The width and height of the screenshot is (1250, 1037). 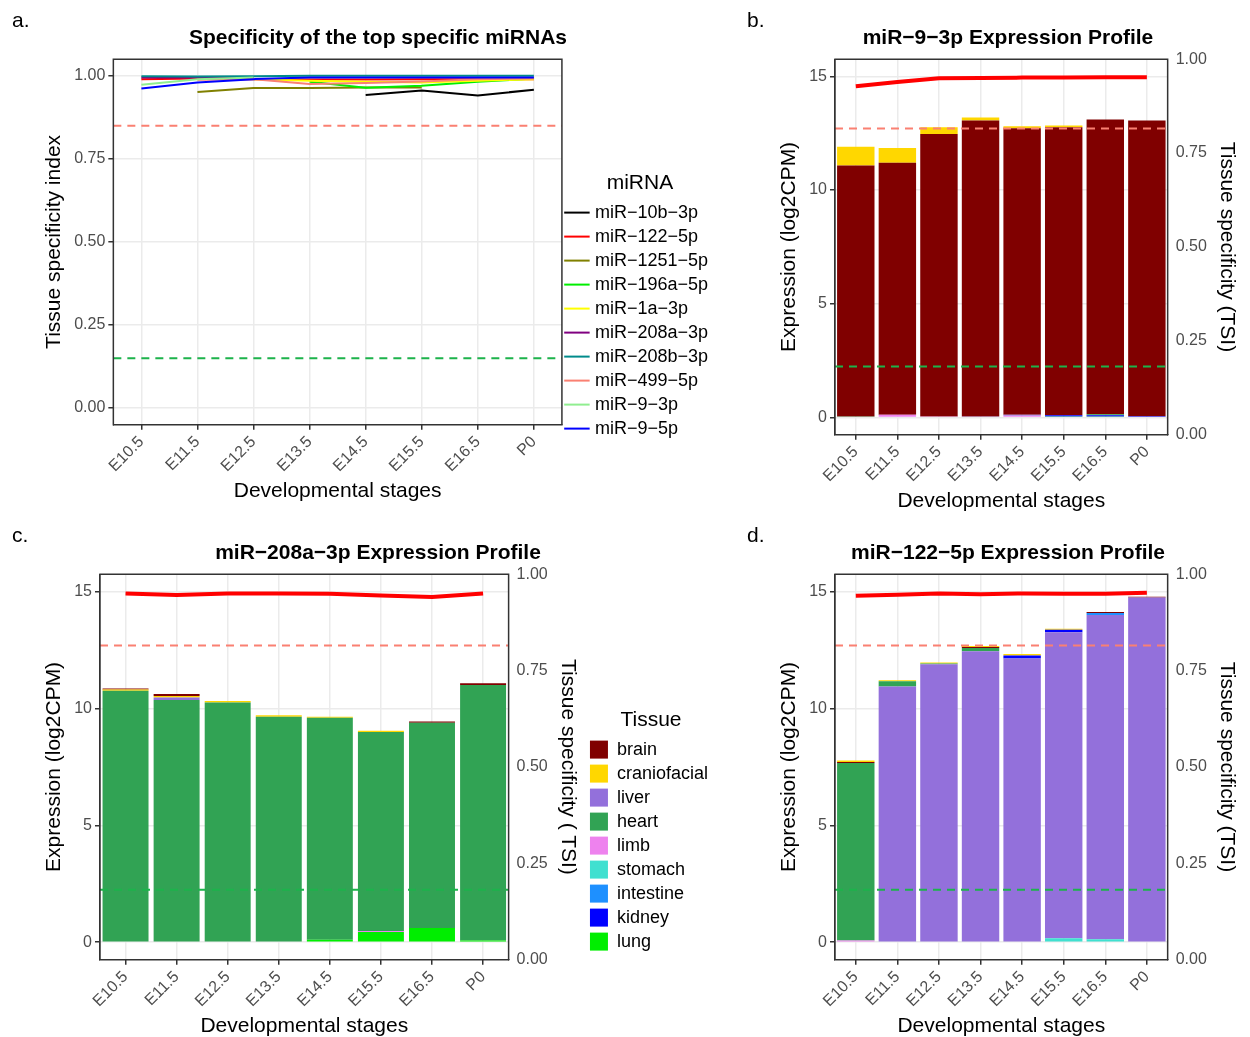 What do you see at coordinates (636, 403) in the screenshot?
I see `legend-label: miR−9−3p` at bounding box center [636, 403].